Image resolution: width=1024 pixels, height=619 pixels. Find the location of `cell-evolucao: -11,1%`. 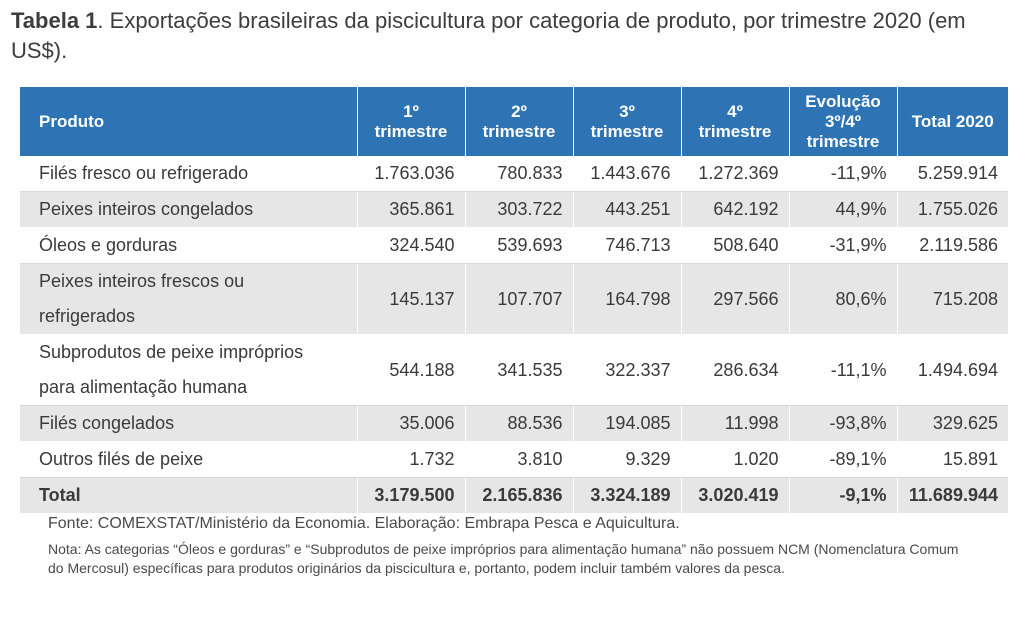

cell-evolucao: -11,1% is located at coordinates (843, 370).